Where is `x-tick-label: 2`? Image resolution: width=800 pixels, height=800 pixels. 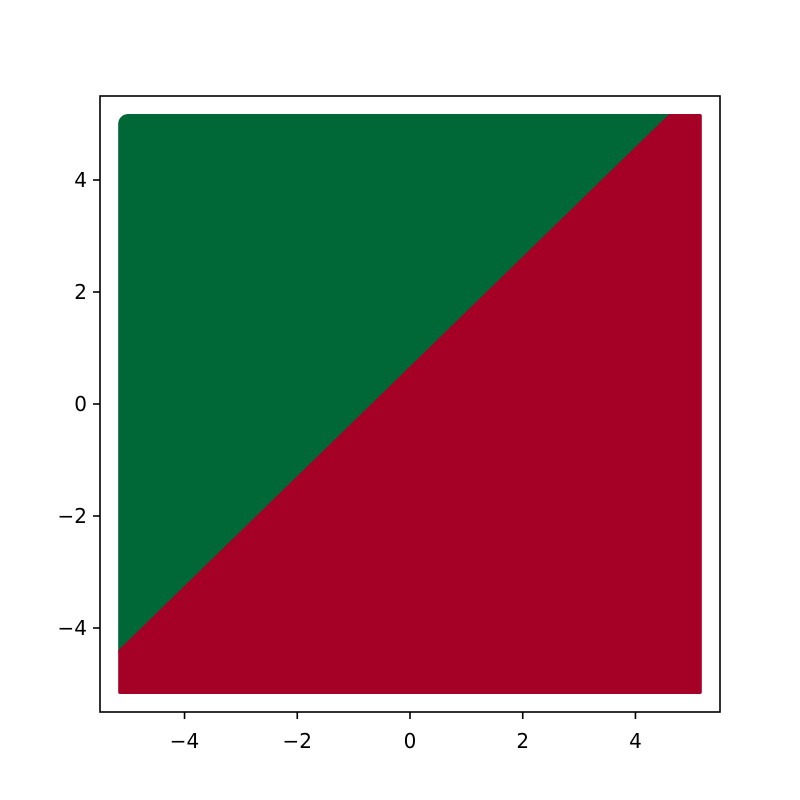
x-tick-label: 2 is located at coordinates (522, 741).